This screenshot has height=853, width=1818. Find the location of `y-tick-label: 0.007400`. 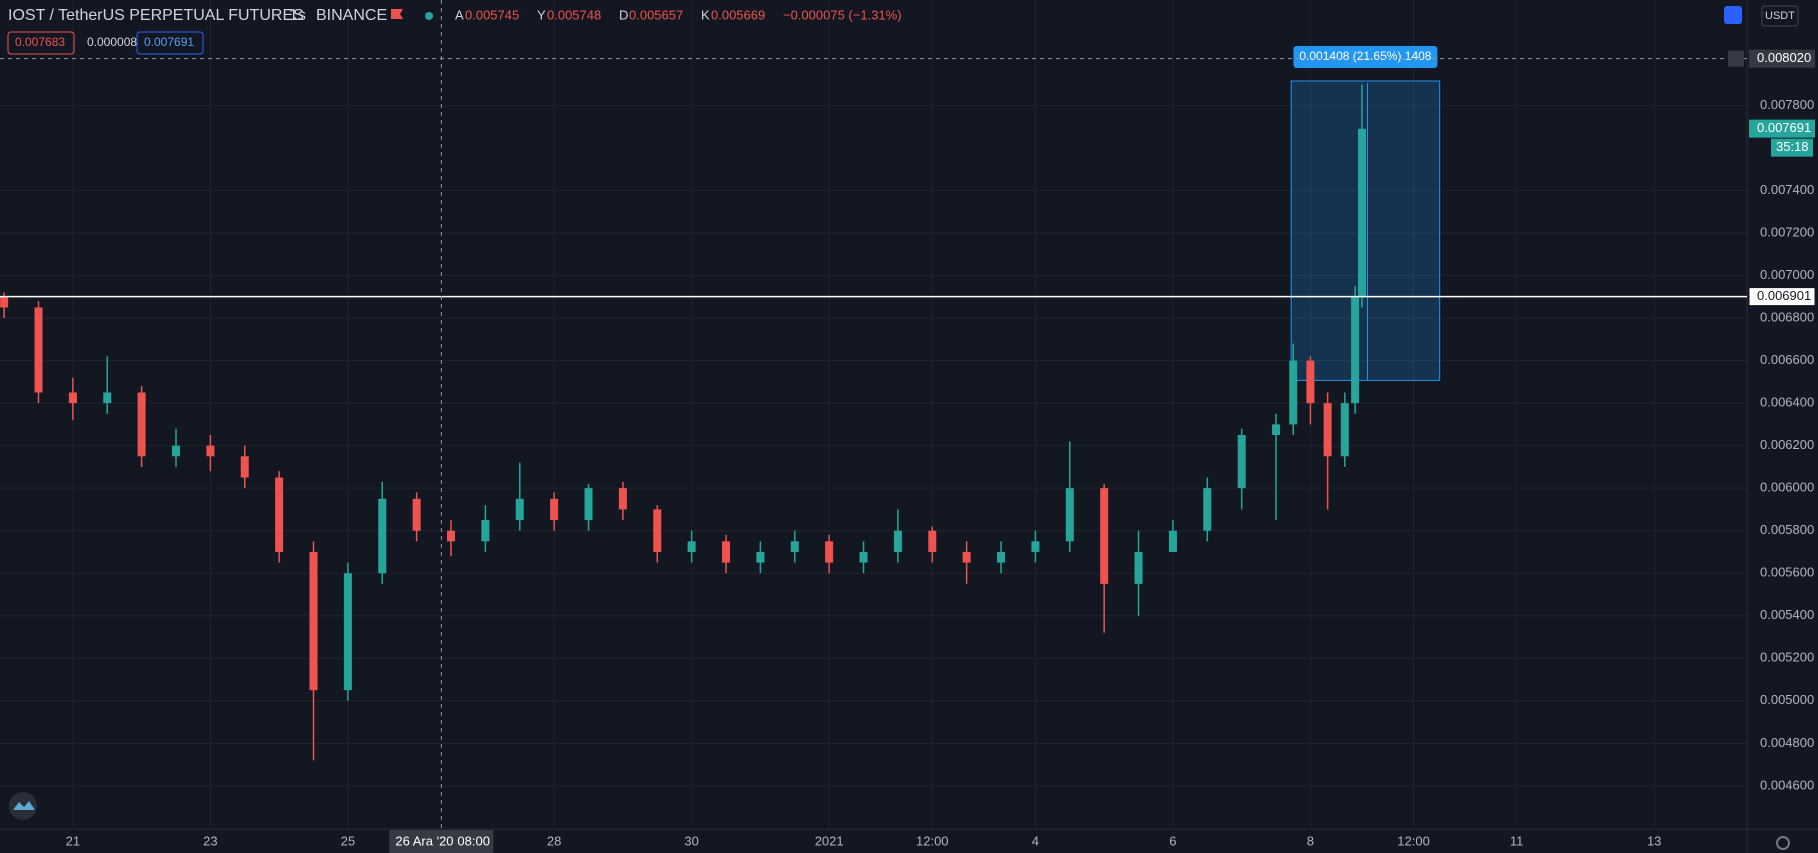

y-tick-label: 0.007400 is located at coordinates (1787, 189).